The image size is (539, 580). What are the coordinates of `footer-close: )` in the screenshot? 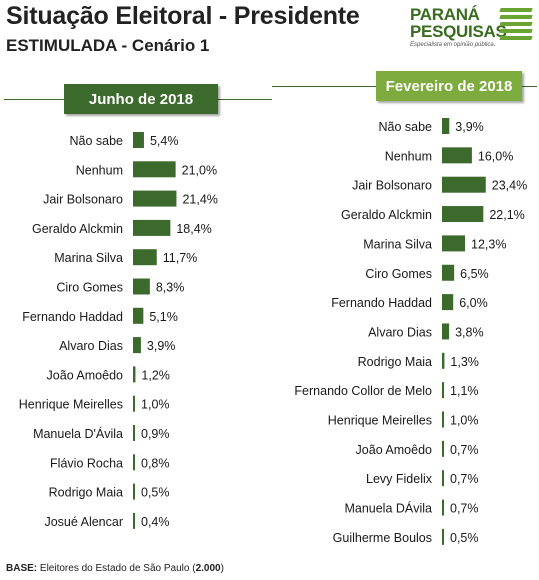 It's located at (222, 568).